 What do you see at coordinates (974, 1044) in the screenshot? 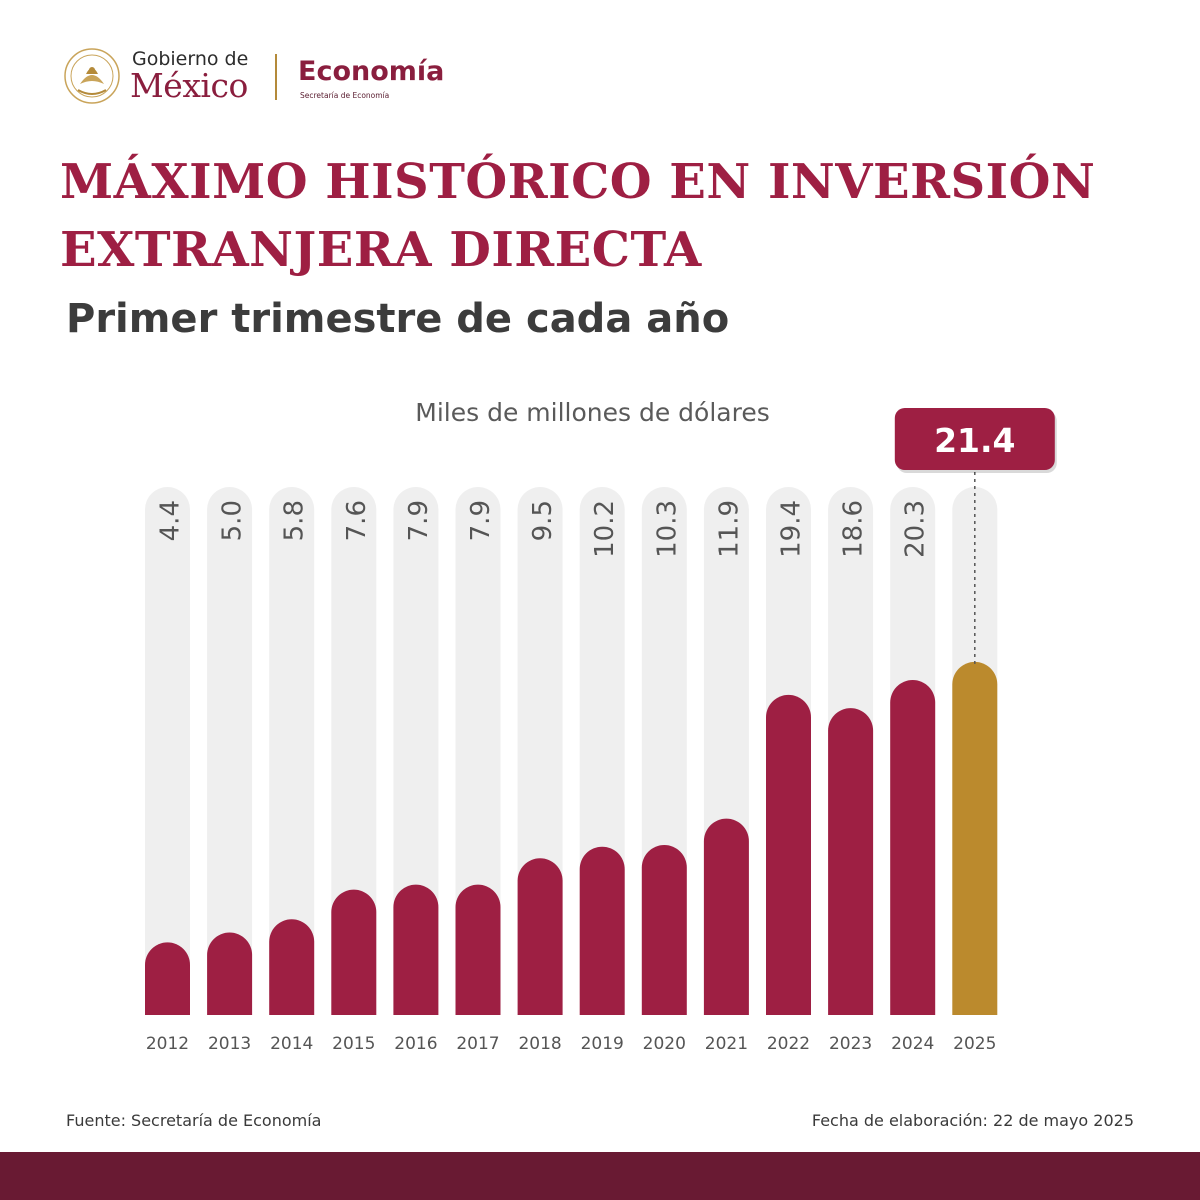
I see `x-tick-label: 2025` at bounding box center [974, 1044].